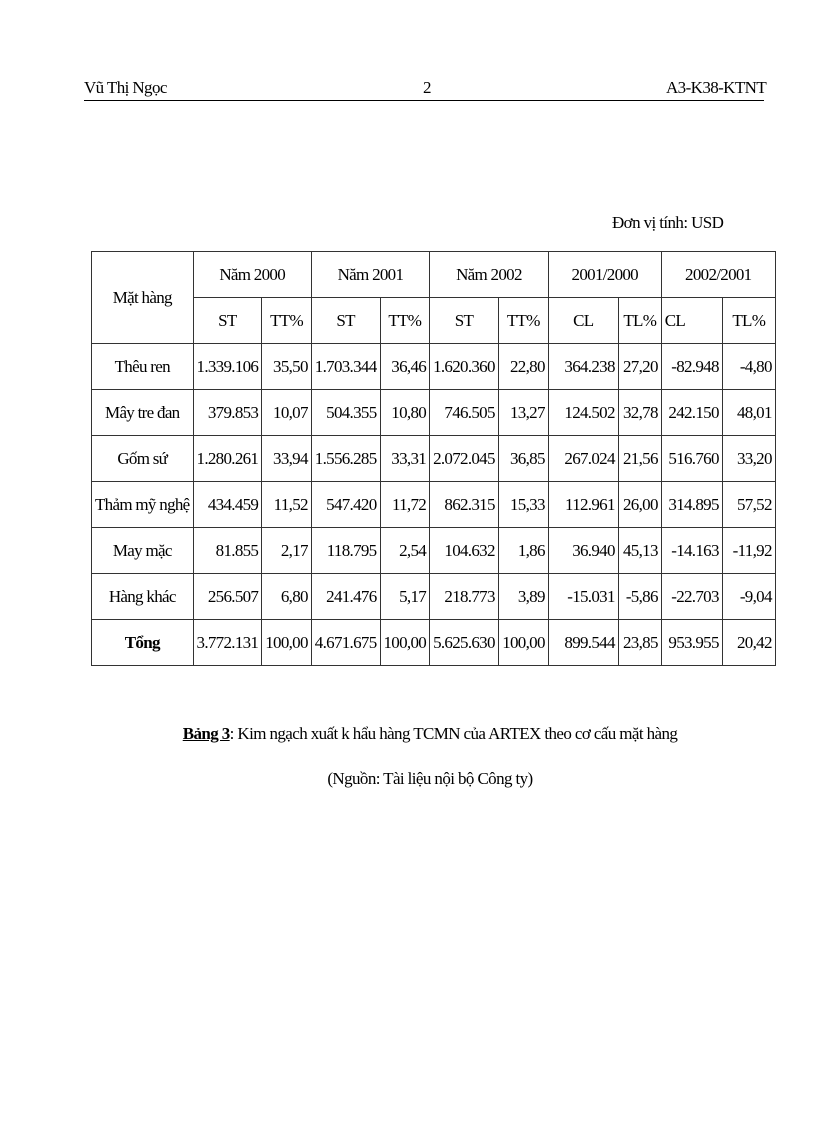 The height and width of the screenshot is (1123, 816). I want to click on table-cell: 33,20, so click(748, 458).